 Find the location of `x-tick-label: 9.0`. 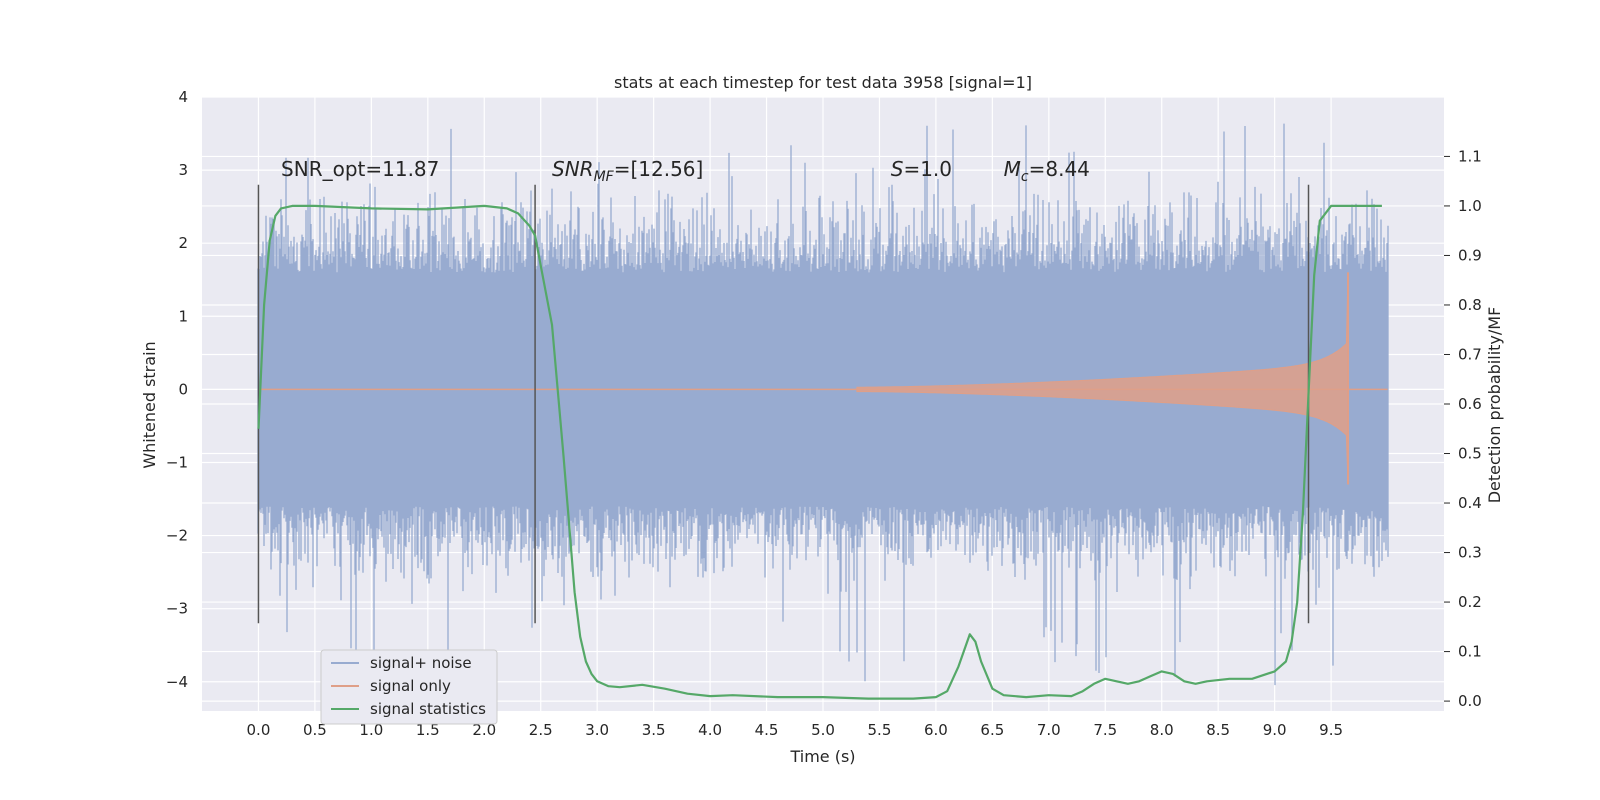

x-tick-label: 9.0 is located at coordinates (1275, 730).